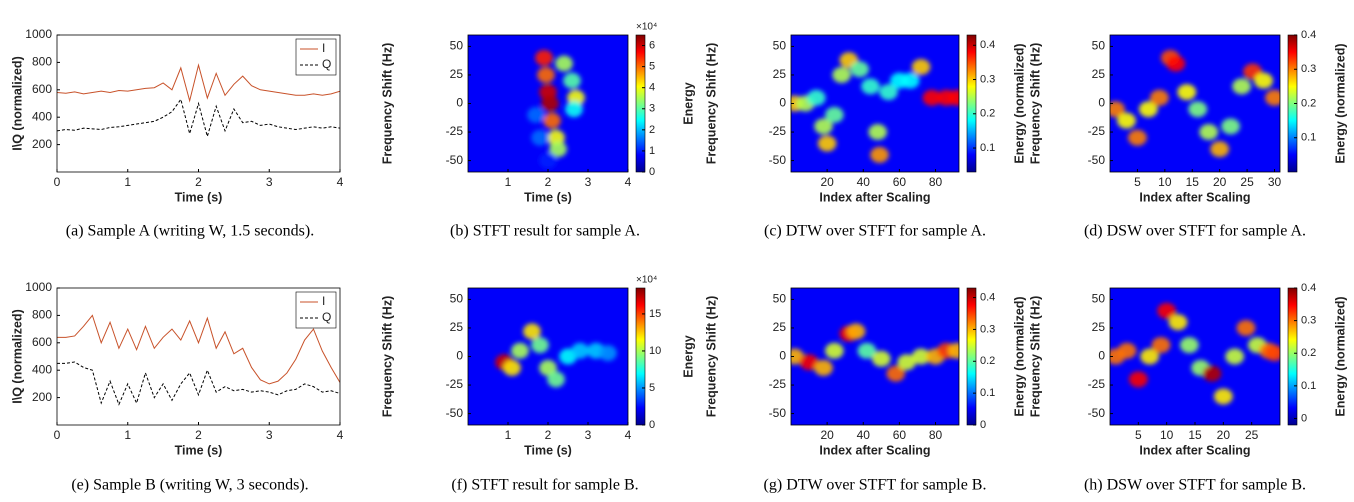 This screenshot has height=502, width=1354. I want to click on x-tick-label: 5, so click(1138, 435).